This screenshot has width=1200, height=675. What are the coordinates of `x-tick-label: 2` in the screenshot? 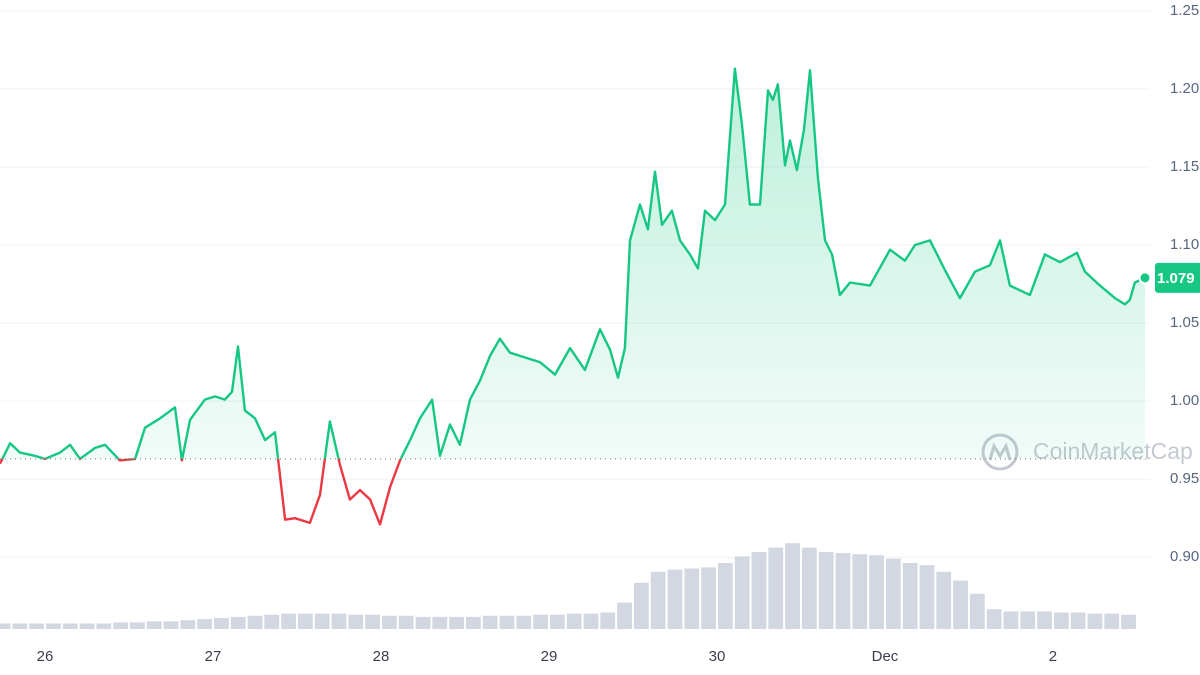 It's located at (1053, 656).